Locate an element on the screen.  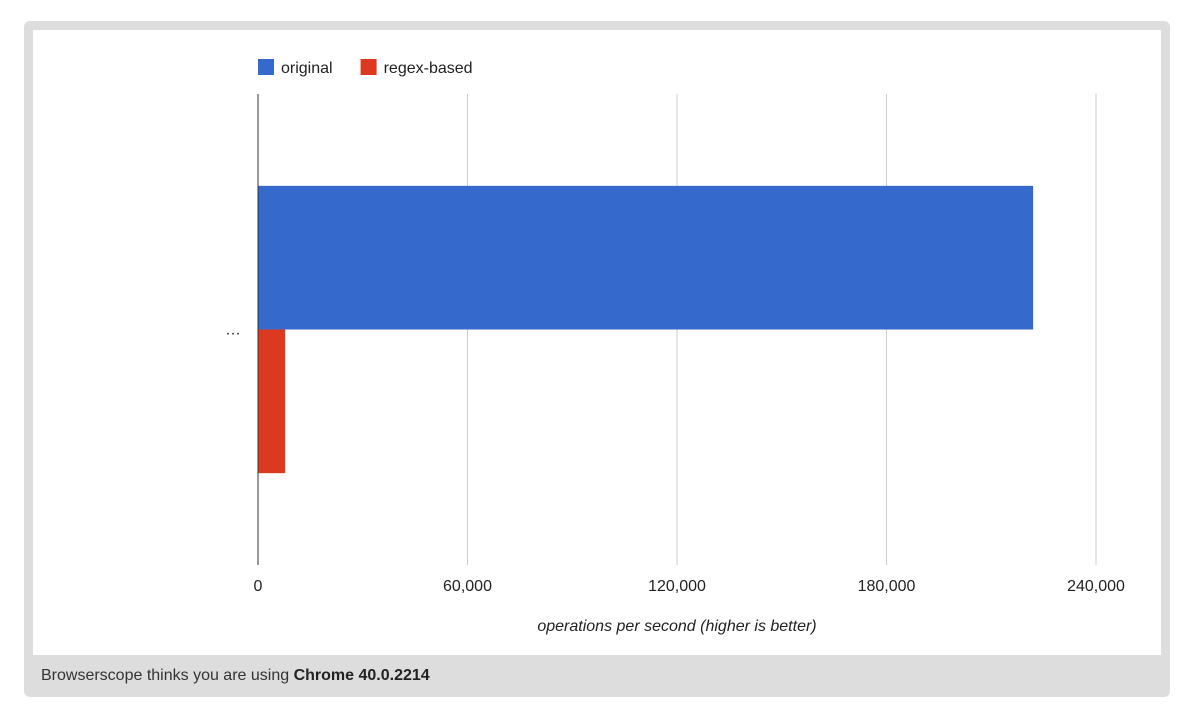
browser-info-prefix: Browserscope thinks you are using is located at coordinates (167, 675).